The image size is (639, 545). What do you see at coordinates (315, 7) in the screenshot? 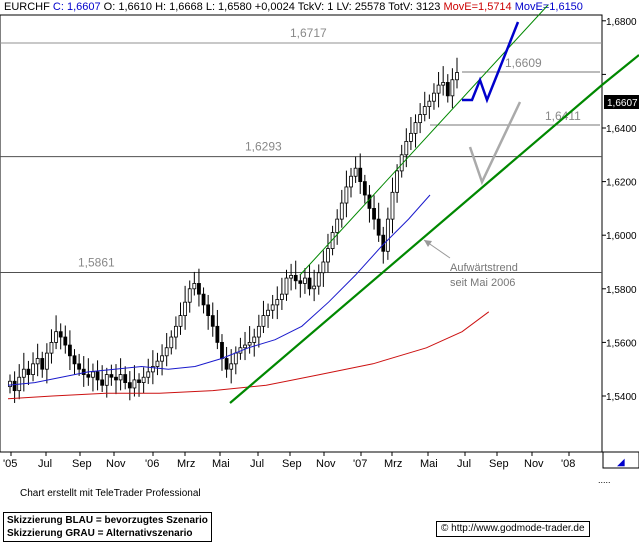
I see `tick-volume: TckV: 1` at bounding box center [315, 7].